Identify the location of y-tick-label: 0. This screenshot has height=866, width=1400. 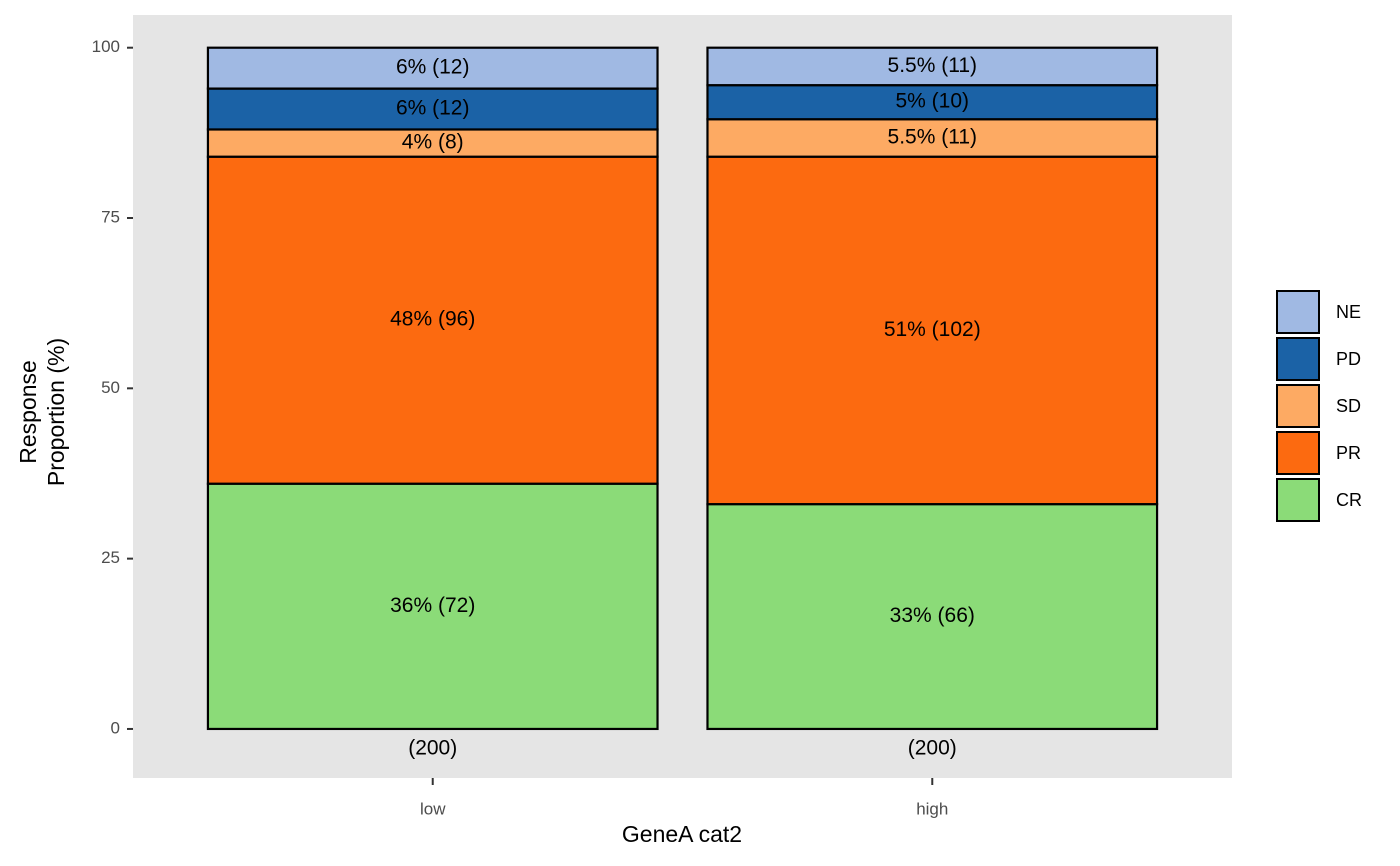
(115, 727).